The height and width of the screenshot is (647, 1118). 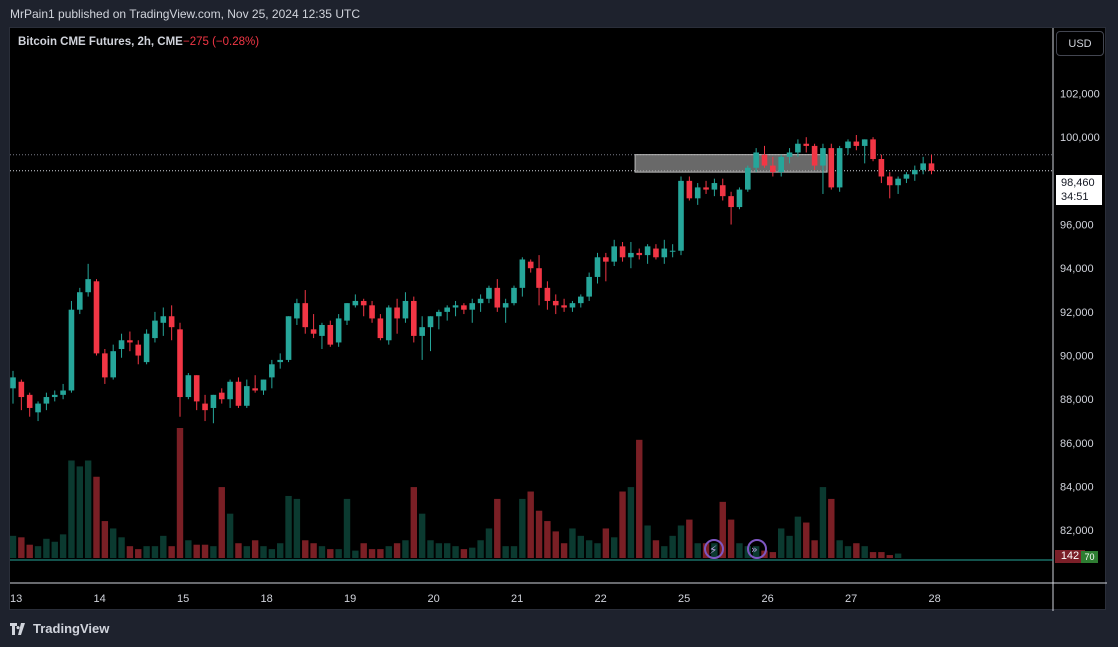 What do you see at coordinates (434, 599) in the screenshot?
I see `x-tick-label: 20` at bounding box center [434, 599].